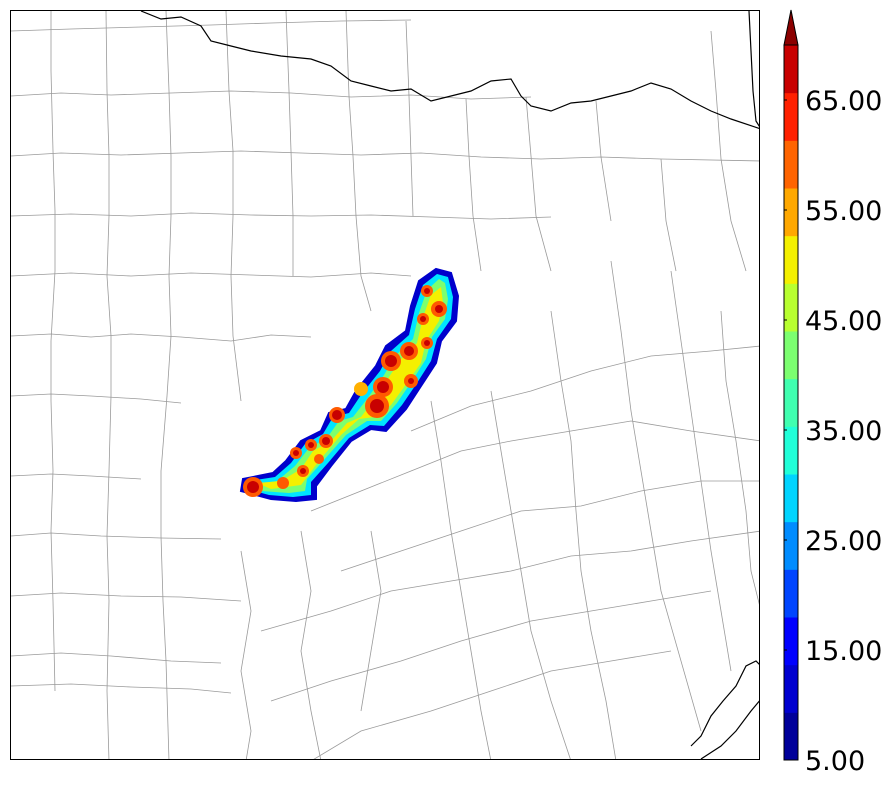 This screenshot has width=894, height=785. I want to click on colorbar-tick-label: 35.00, so click(843, 431).